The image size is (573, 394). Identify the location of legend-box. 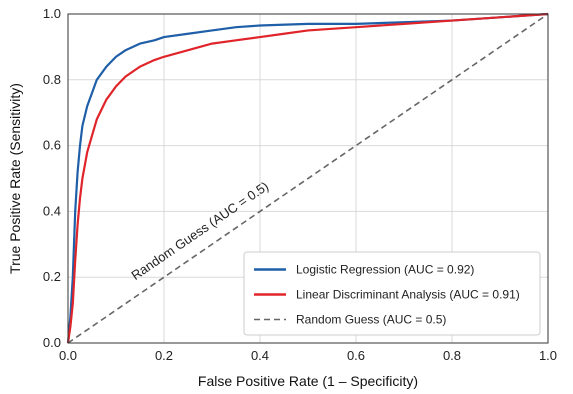
(392, 293).